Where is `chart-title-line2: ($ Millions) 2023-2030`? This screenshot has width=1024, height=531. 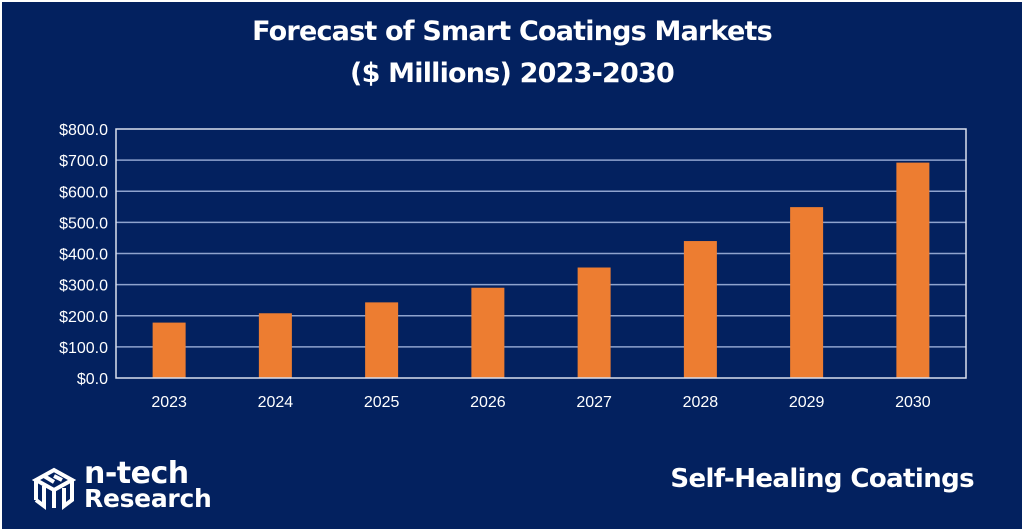 chart-title-line2: ($ Millions) 2023-2030 is located at coordinates (512, 73).